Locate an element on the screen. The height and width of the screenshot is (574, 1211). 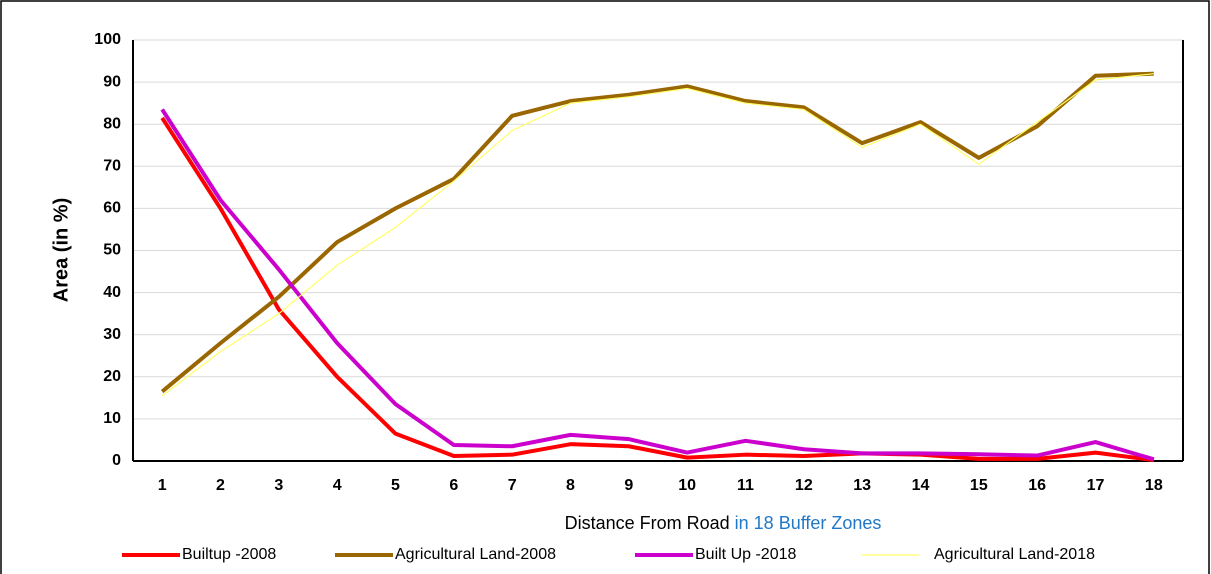
x-axis-label-part: Distance From Road is located at coordinates (647, 523).